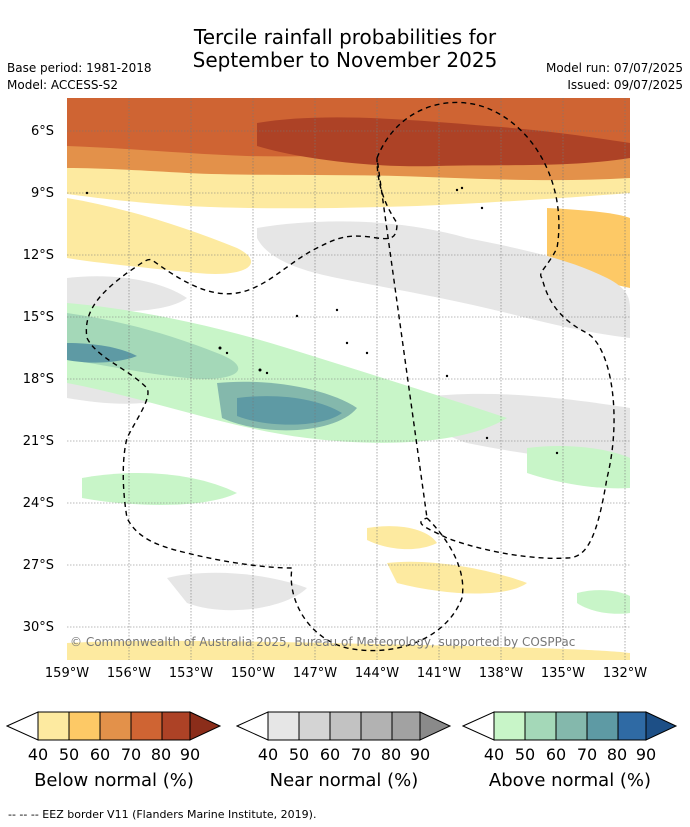 The image size is (690, 827). What do you see at coordinates (299, 754) in the screenshot?
I see `colorbar-near-tick-50: 50` at bounding box center [299, 754].